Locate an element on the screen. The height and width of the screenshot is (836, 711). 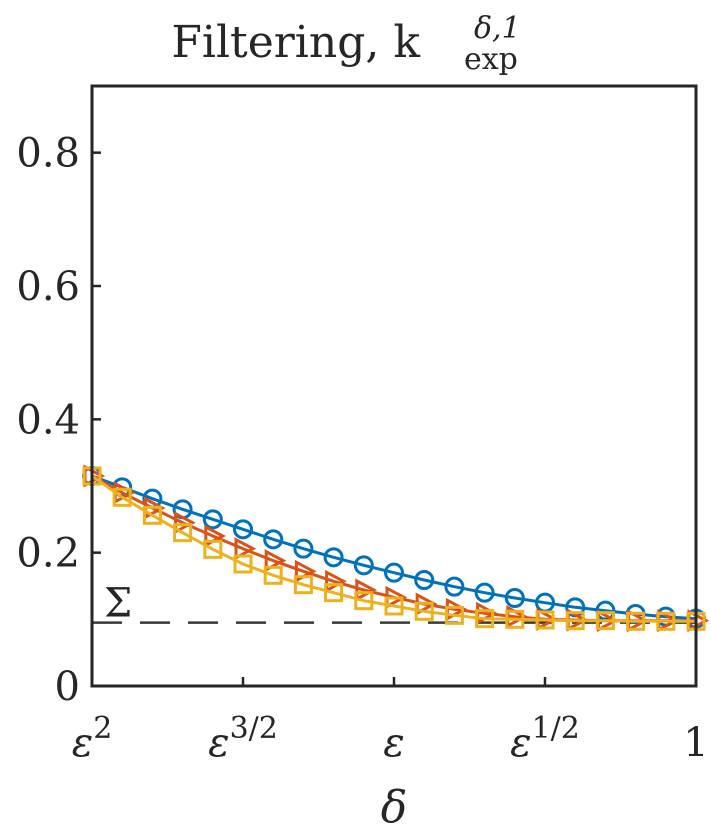
reference-line-label: Σ is located at coordinates (118, 604).